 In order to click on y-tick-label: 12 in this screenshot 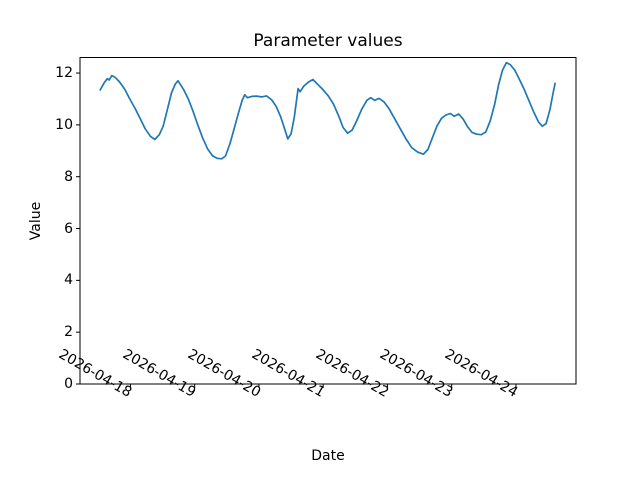, I will do `click(64, 73)`.